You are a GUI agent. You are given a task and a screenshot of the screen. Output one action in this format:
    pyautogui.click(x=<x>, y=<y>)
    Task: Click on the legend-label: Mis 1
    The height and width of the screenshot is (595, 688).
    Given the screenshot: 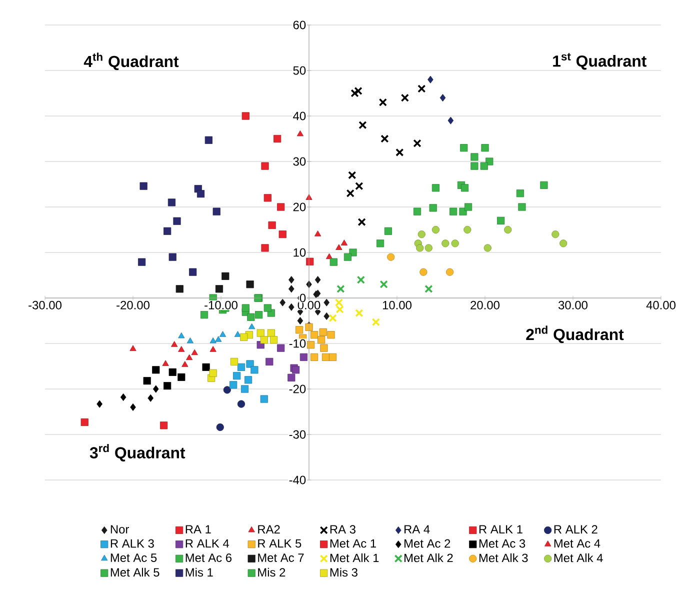 What is the action you would take?
    pyautogui.click(x=199, y=572)
    